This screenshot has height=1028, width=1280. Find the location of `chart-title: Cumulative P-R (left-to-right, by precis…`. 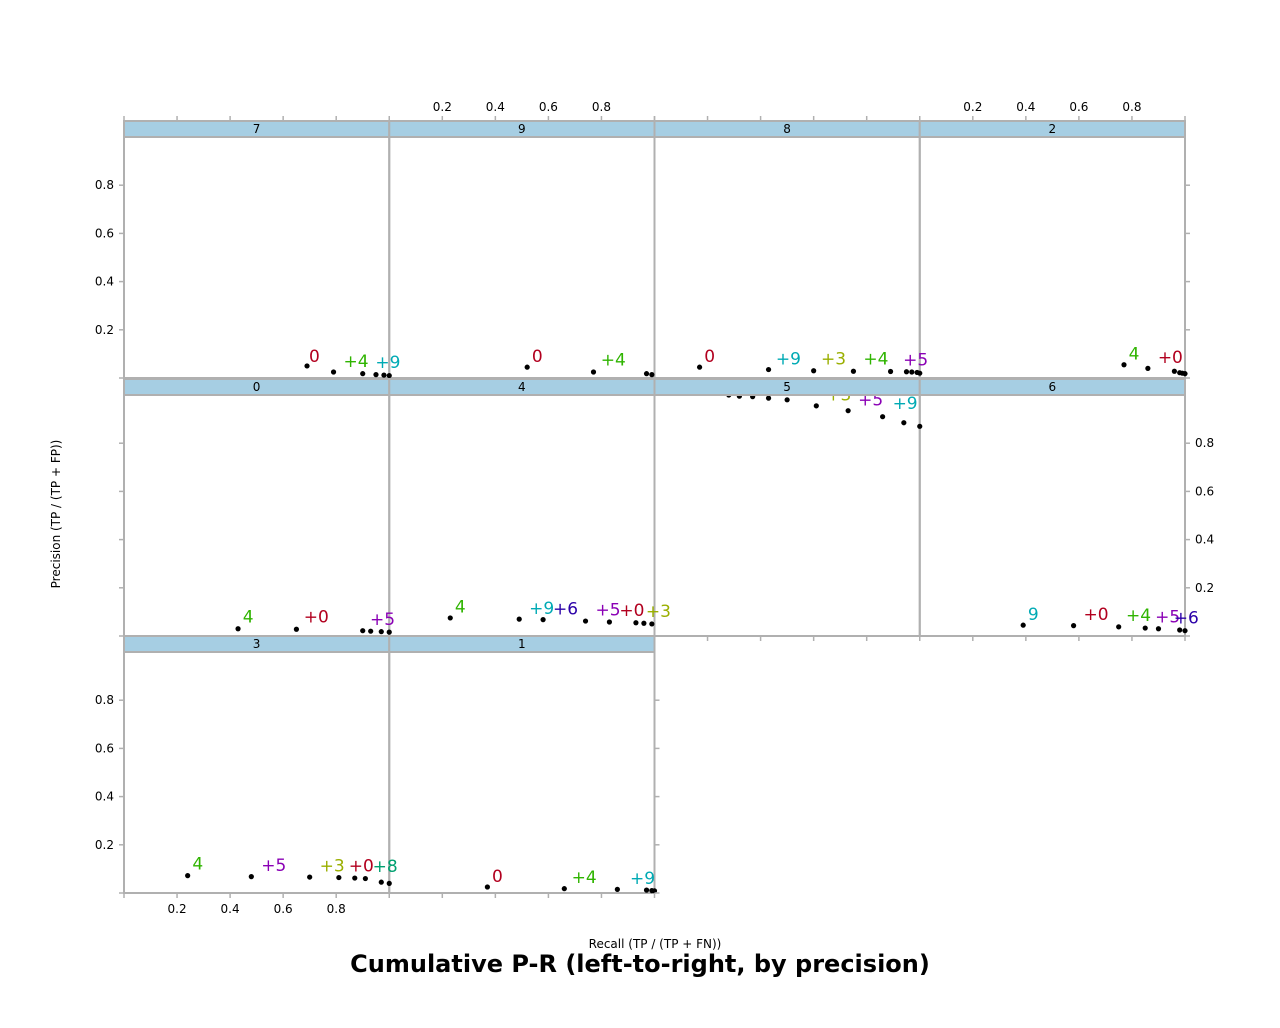

chart-title: Cumulative P-R (left-to-right, by precis… is located at coordinates (640, 964).